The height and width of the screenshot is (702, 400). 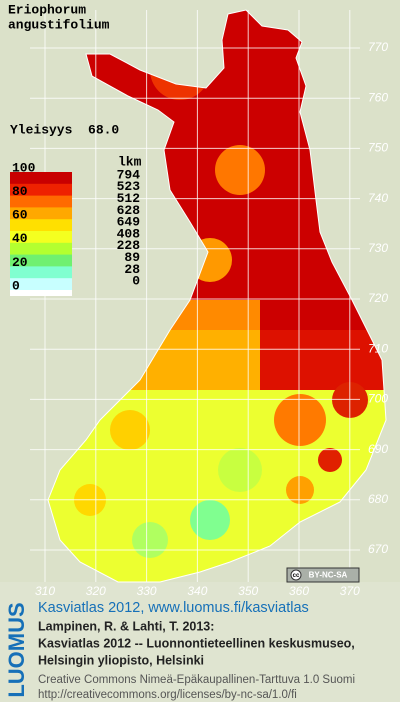 What do you see at coordinates (378, 198) in the screenshot?
I see `northing-label: 740` at bounding box center [378, 198].